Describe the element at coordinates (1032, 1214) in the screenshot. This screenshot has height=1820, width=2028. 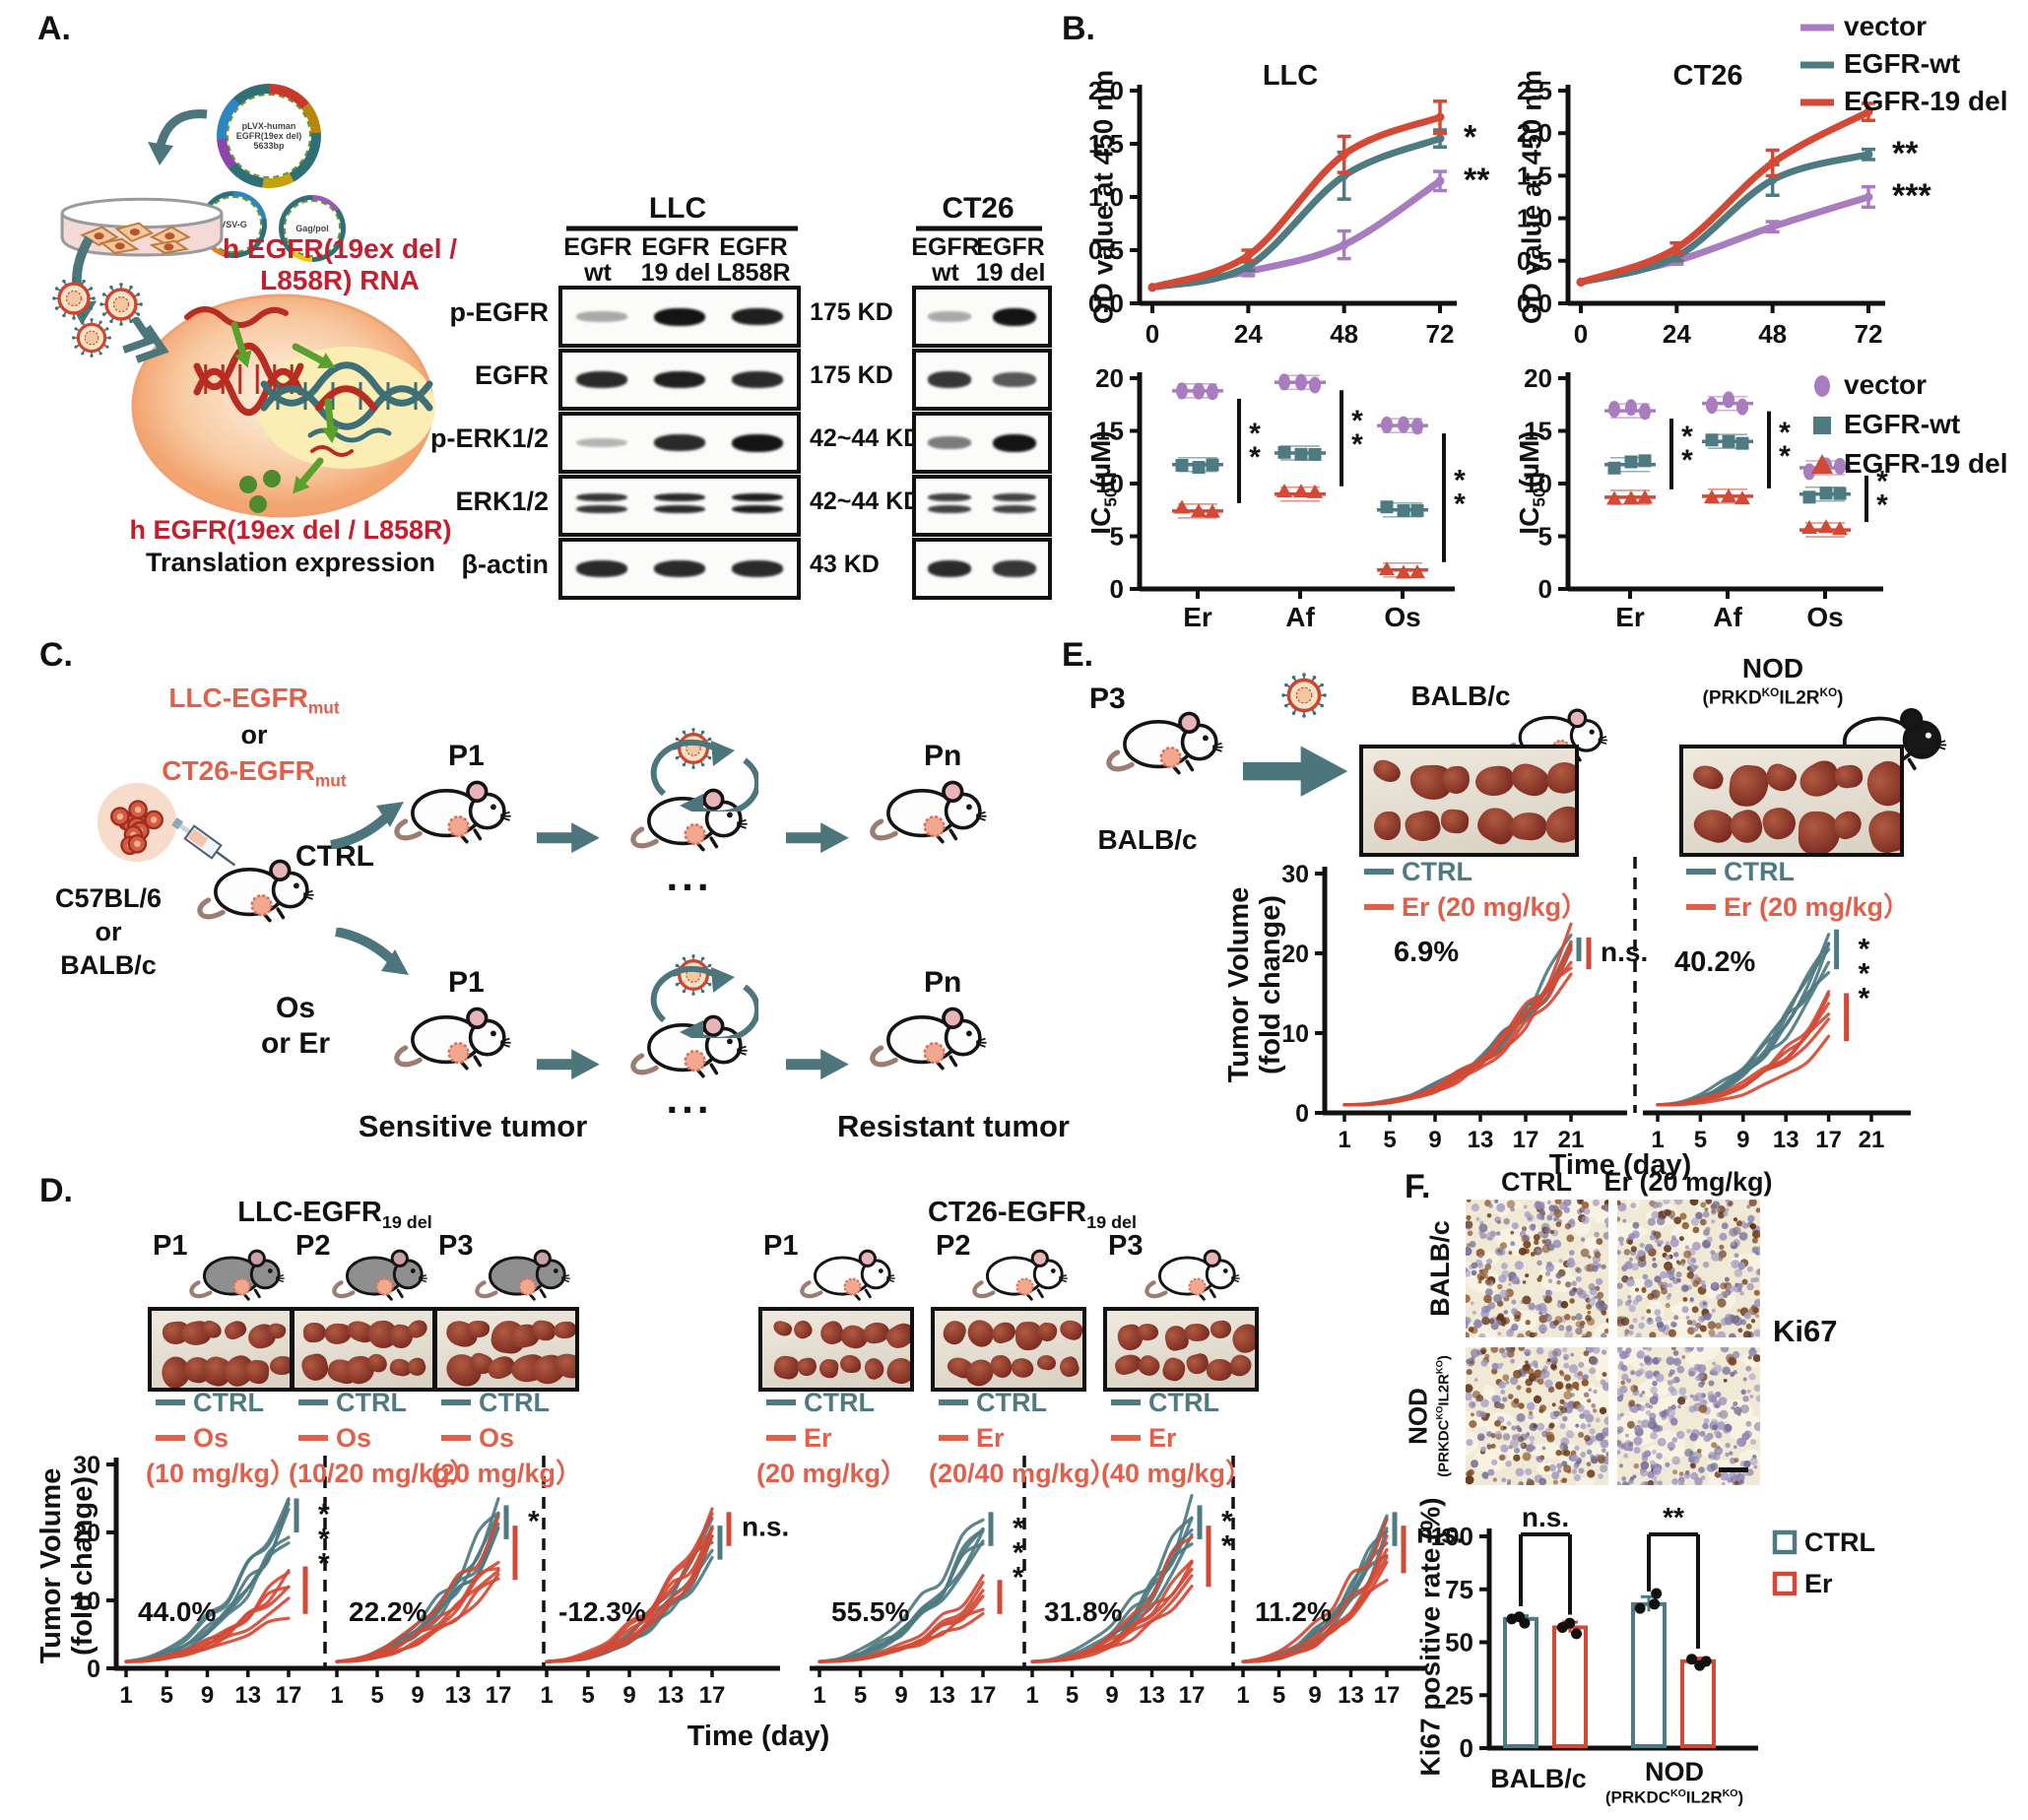
I see `d-ct26-title: CT26-EGFR19 del` at that location.